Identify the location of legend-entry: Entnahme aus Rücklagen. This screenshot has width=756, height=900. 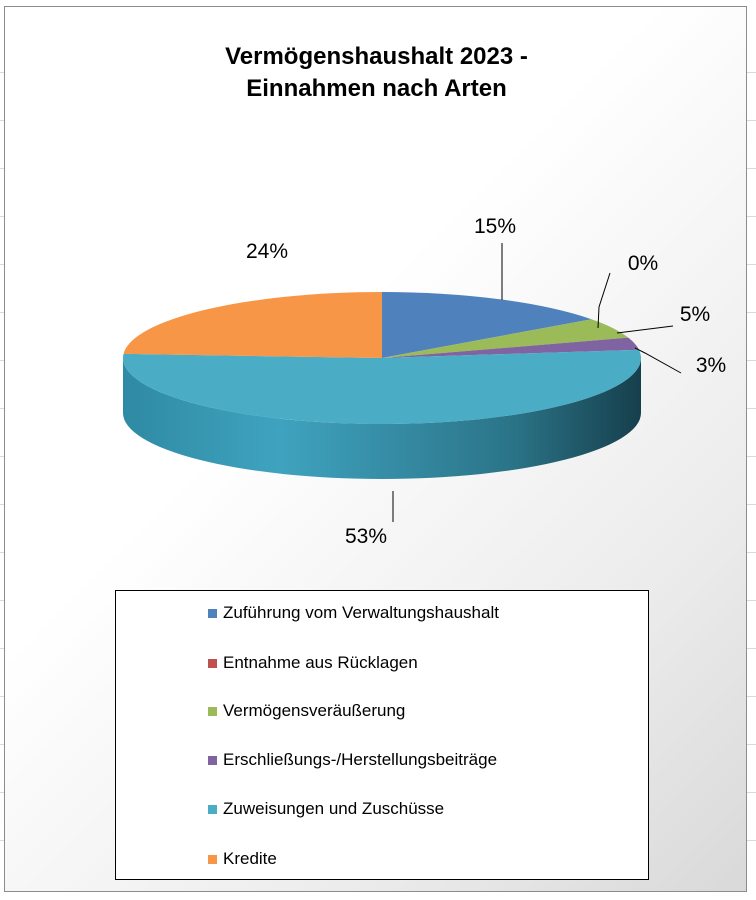
(313, 663).